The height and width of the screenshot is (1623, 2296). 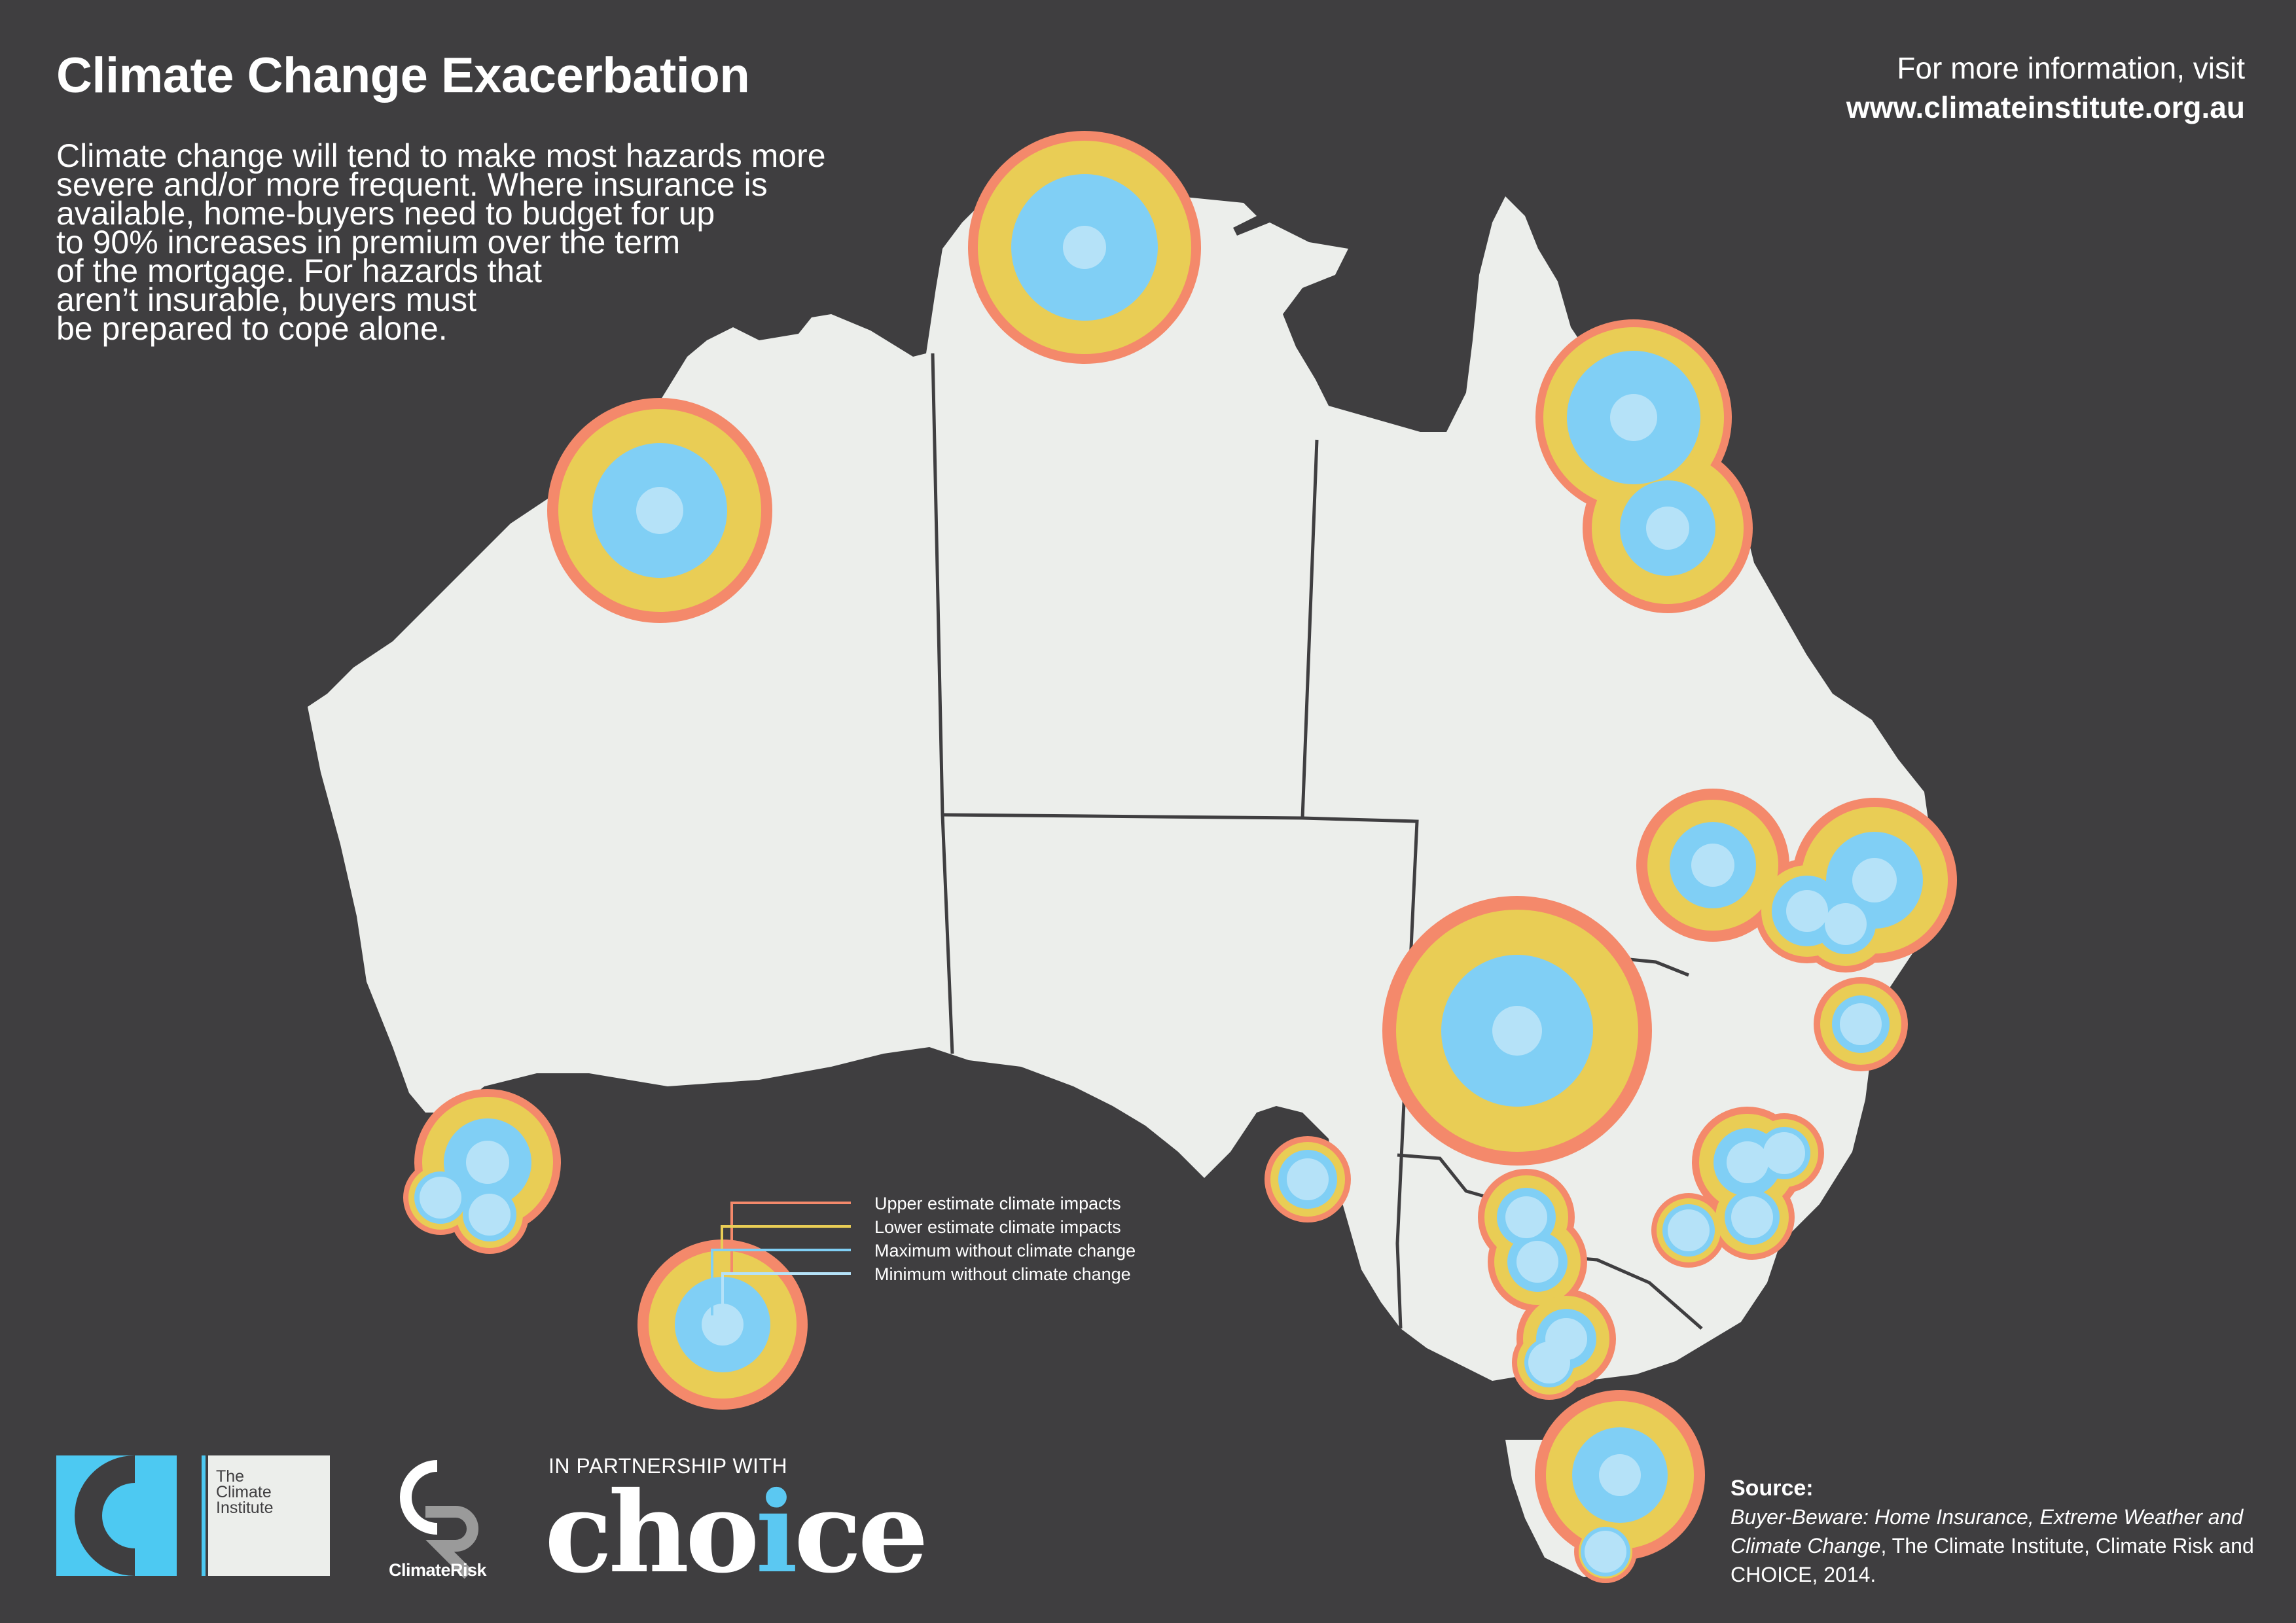 I want to click on ci-letters-icon, so click(x=140, y=1516).